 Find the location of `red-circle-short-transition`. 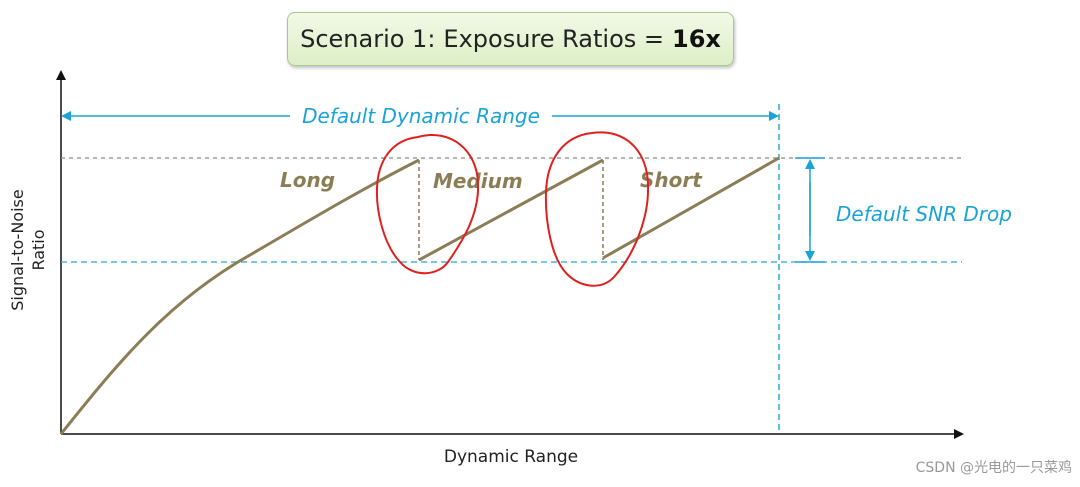

red-circle-short-transition is located at coordinates (597, 209).